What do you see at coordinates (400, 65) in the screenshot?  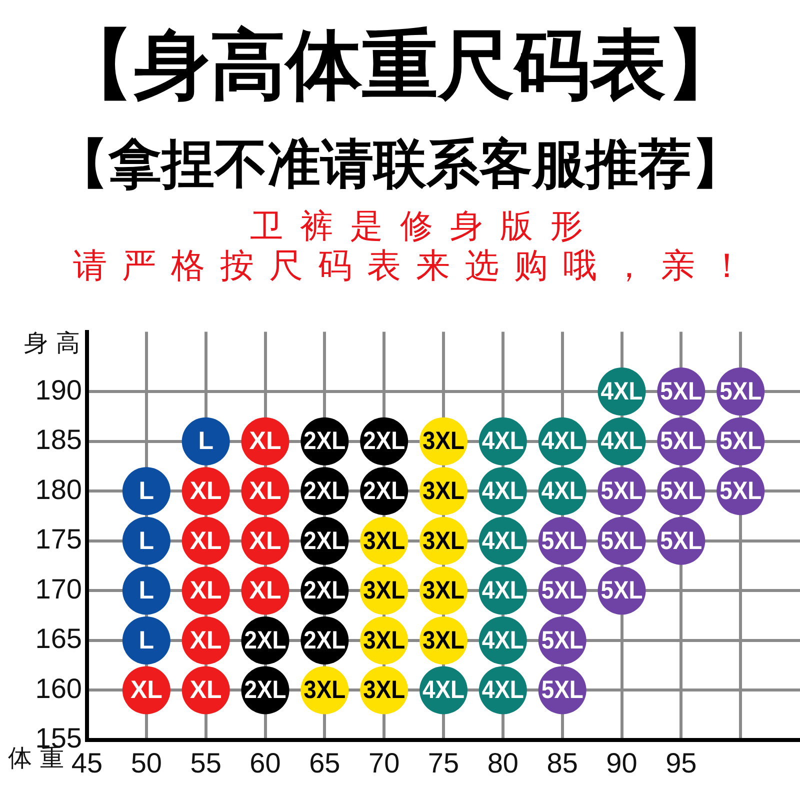 I see `chart-title: 【身高体重尺码表】` at bounding box center [400, 65].